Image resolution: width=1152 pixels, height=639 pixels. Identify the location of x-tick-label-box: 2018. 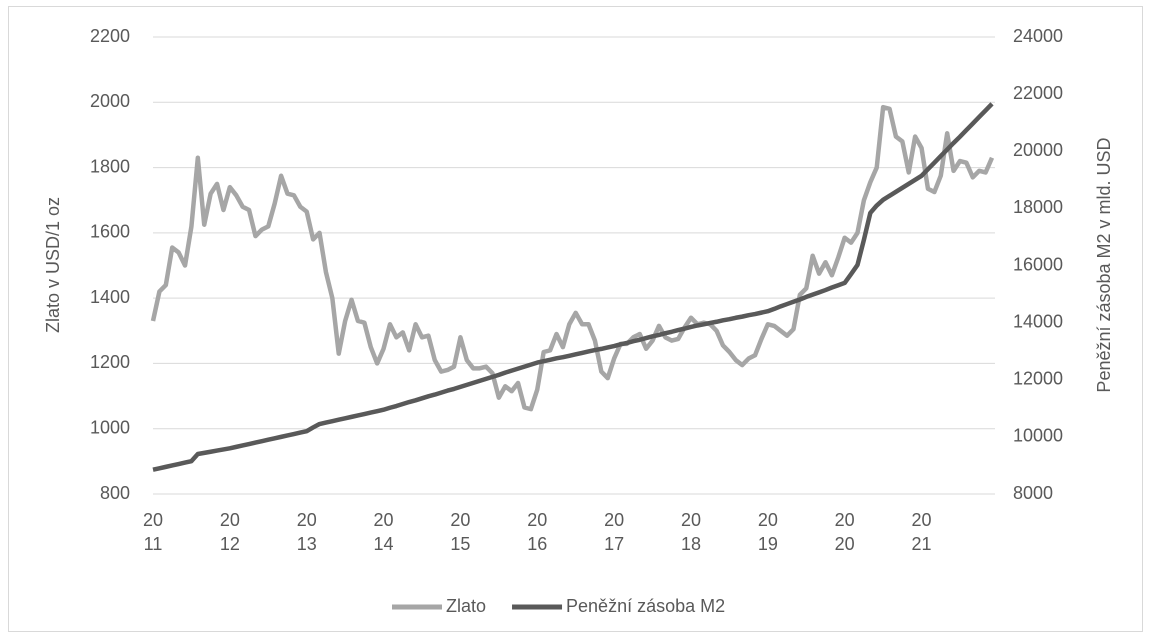
(690, 532).